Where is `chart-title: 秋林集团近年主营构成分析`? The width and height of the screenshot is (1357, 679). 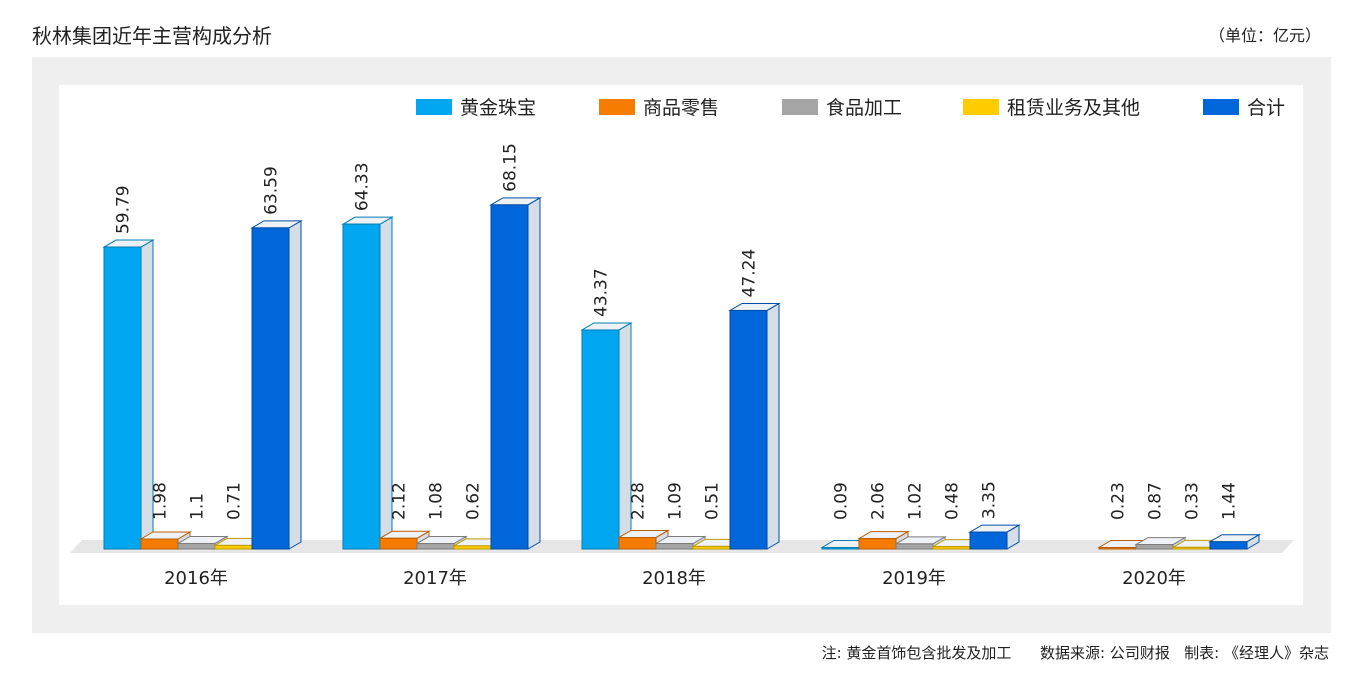 chart-title: 秋林集团近年主营构成分析 is located at coordinates (152, 36).